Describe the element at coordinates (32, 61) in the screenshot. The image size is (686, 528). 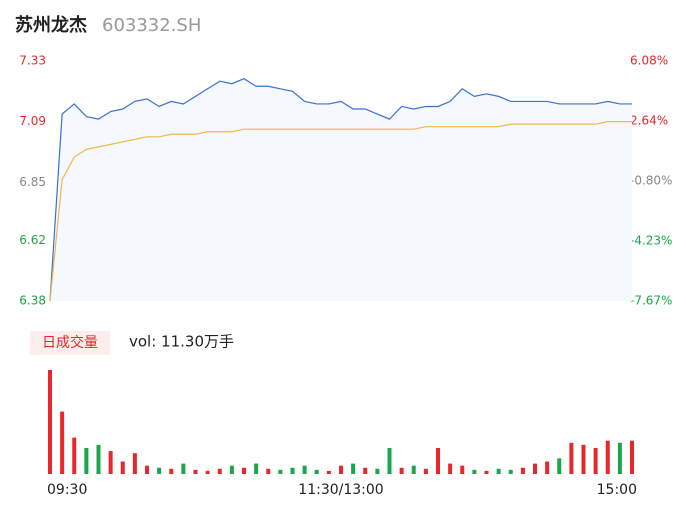
I see `y-tick-label: 7.33` at that location.